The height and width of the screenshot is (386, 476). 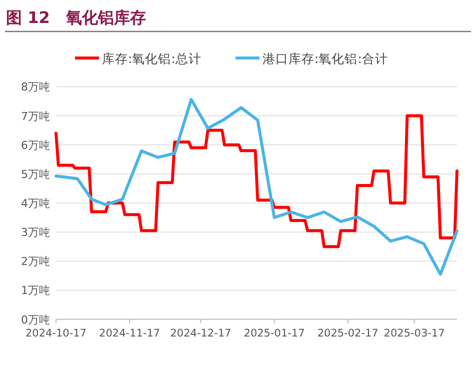 What do you see at coordinates (35, 87) in the screenshot?
I see `y-tick-label: 8万吨` at bounding box center [35, 87].